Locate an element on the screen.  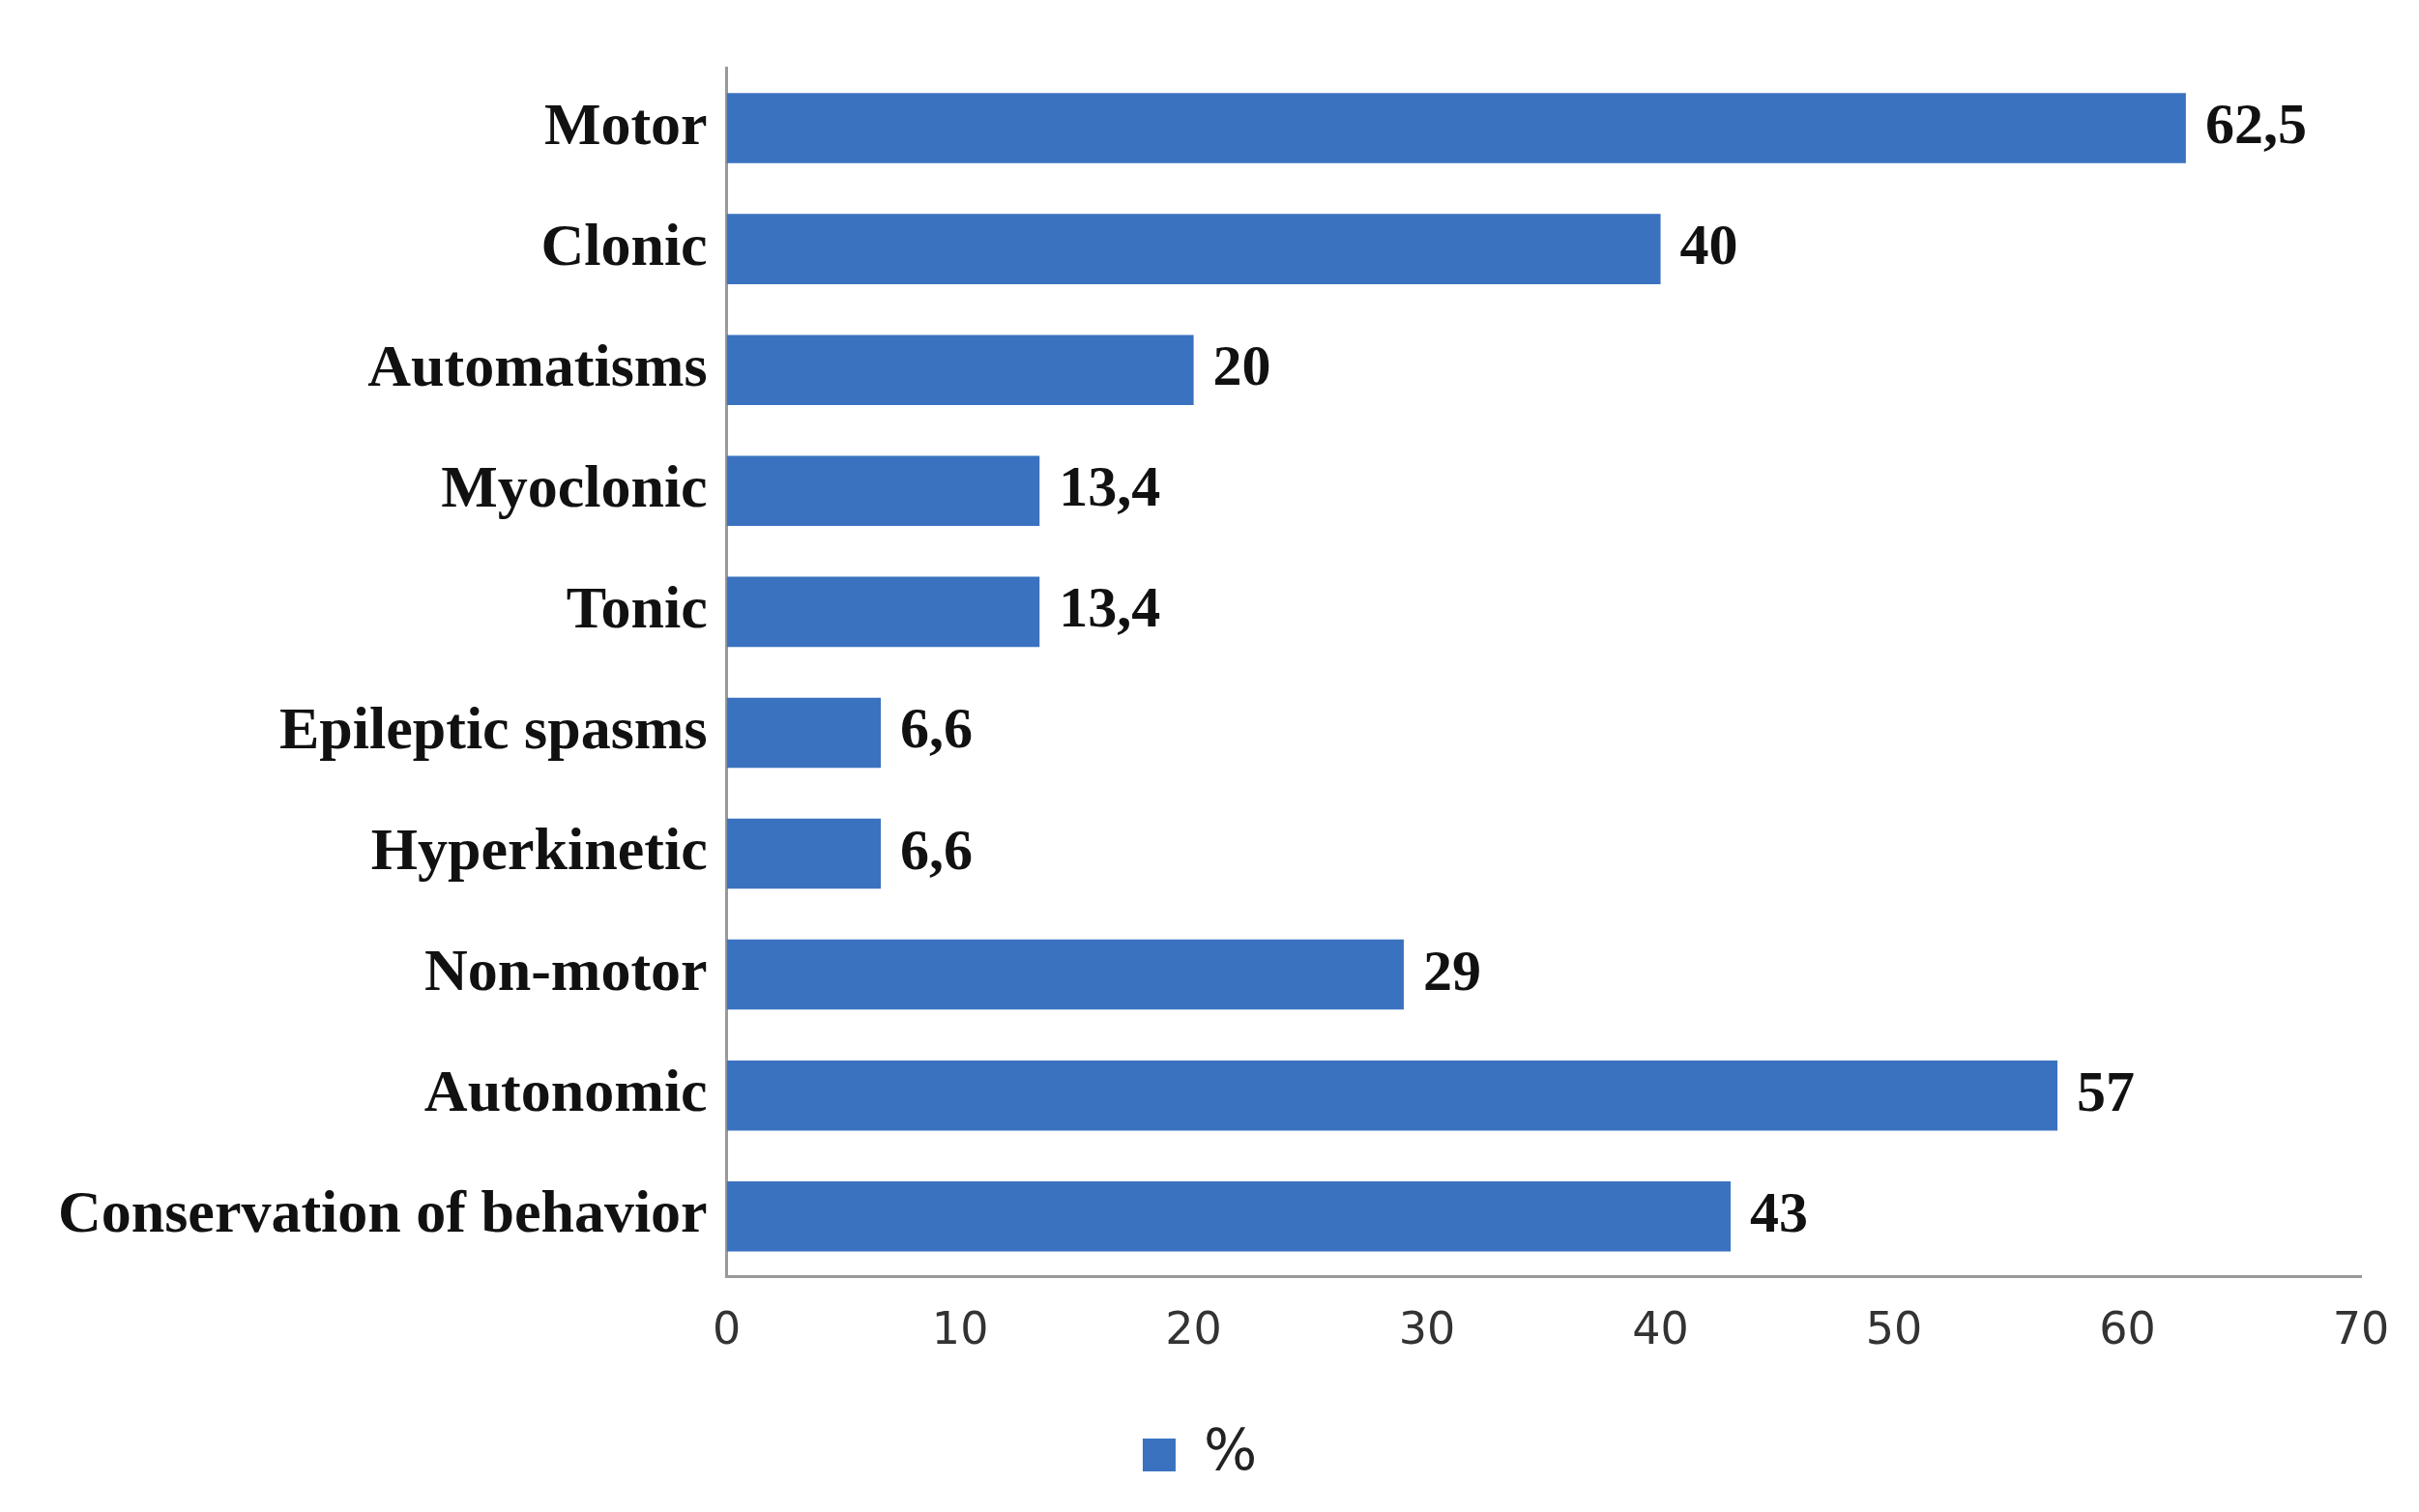
y-tick-label: Myoclonic is located at coordinates (574, 485).